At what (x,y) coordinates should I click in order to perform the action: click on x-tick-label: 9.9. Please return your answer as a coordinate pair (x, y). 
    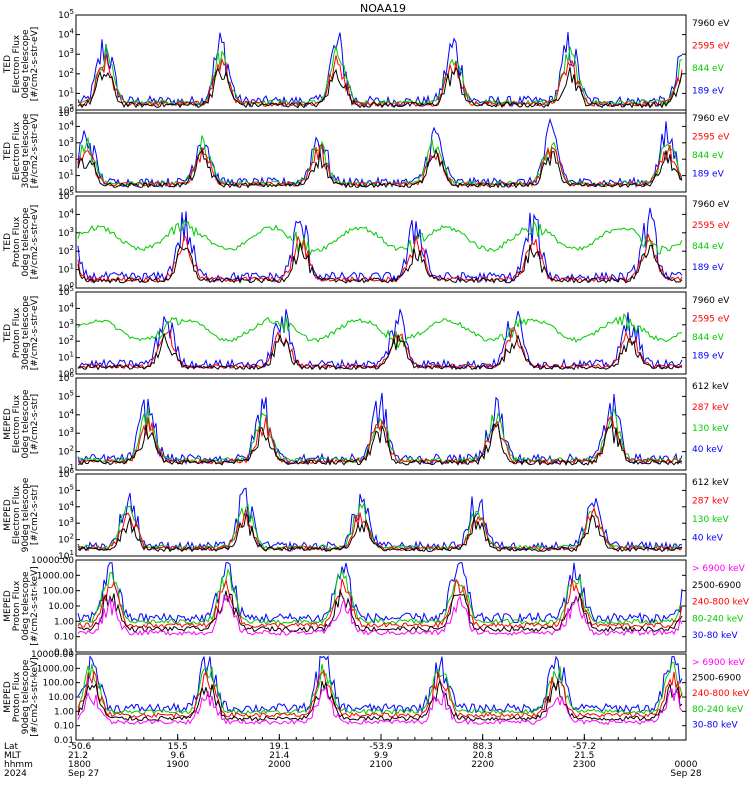
    Looking at the image, I should click on (381, 756).